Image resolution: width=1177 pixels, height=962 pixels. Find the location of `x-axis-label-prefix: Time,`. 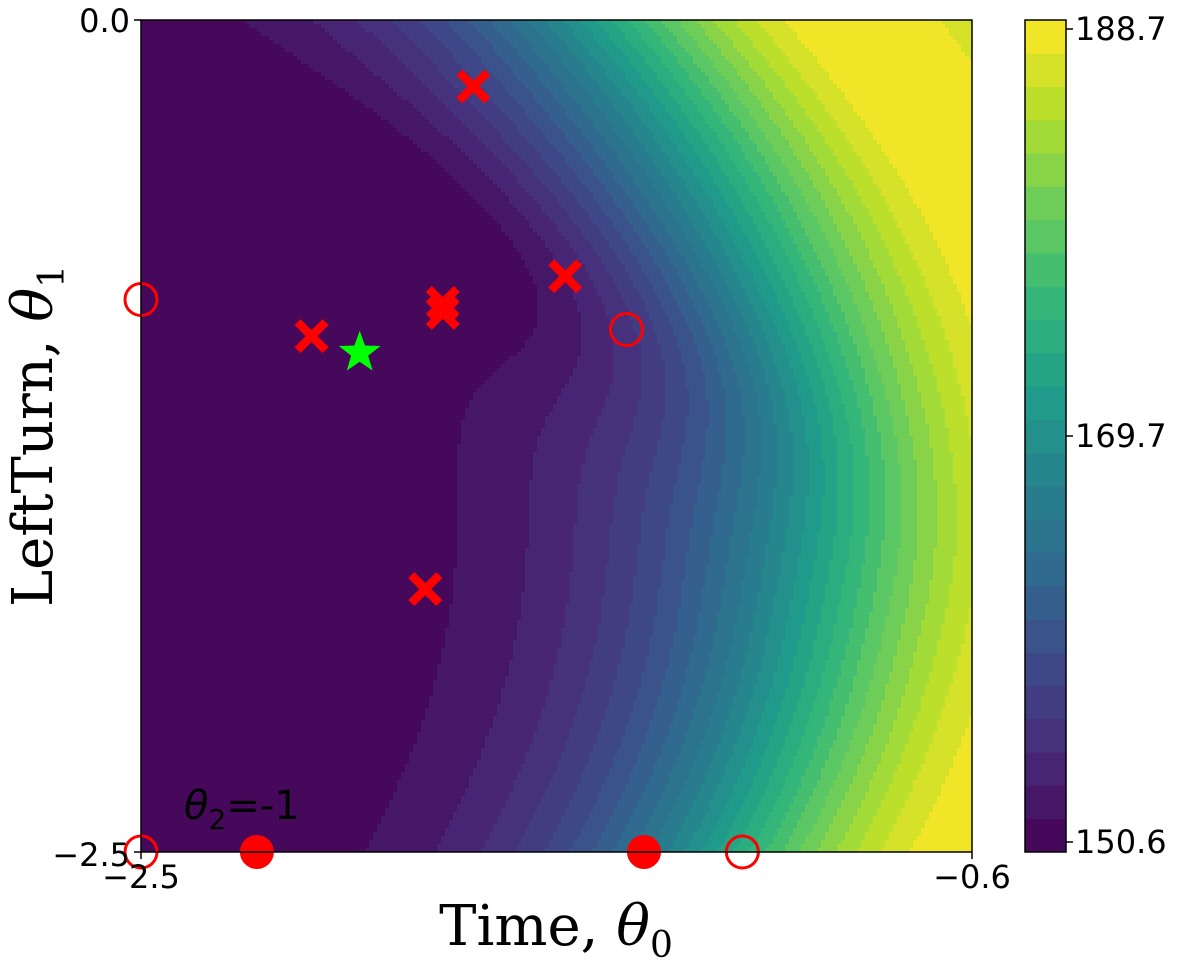

x-axis-label-prefix: Time, is located at coordinates (527, 926).